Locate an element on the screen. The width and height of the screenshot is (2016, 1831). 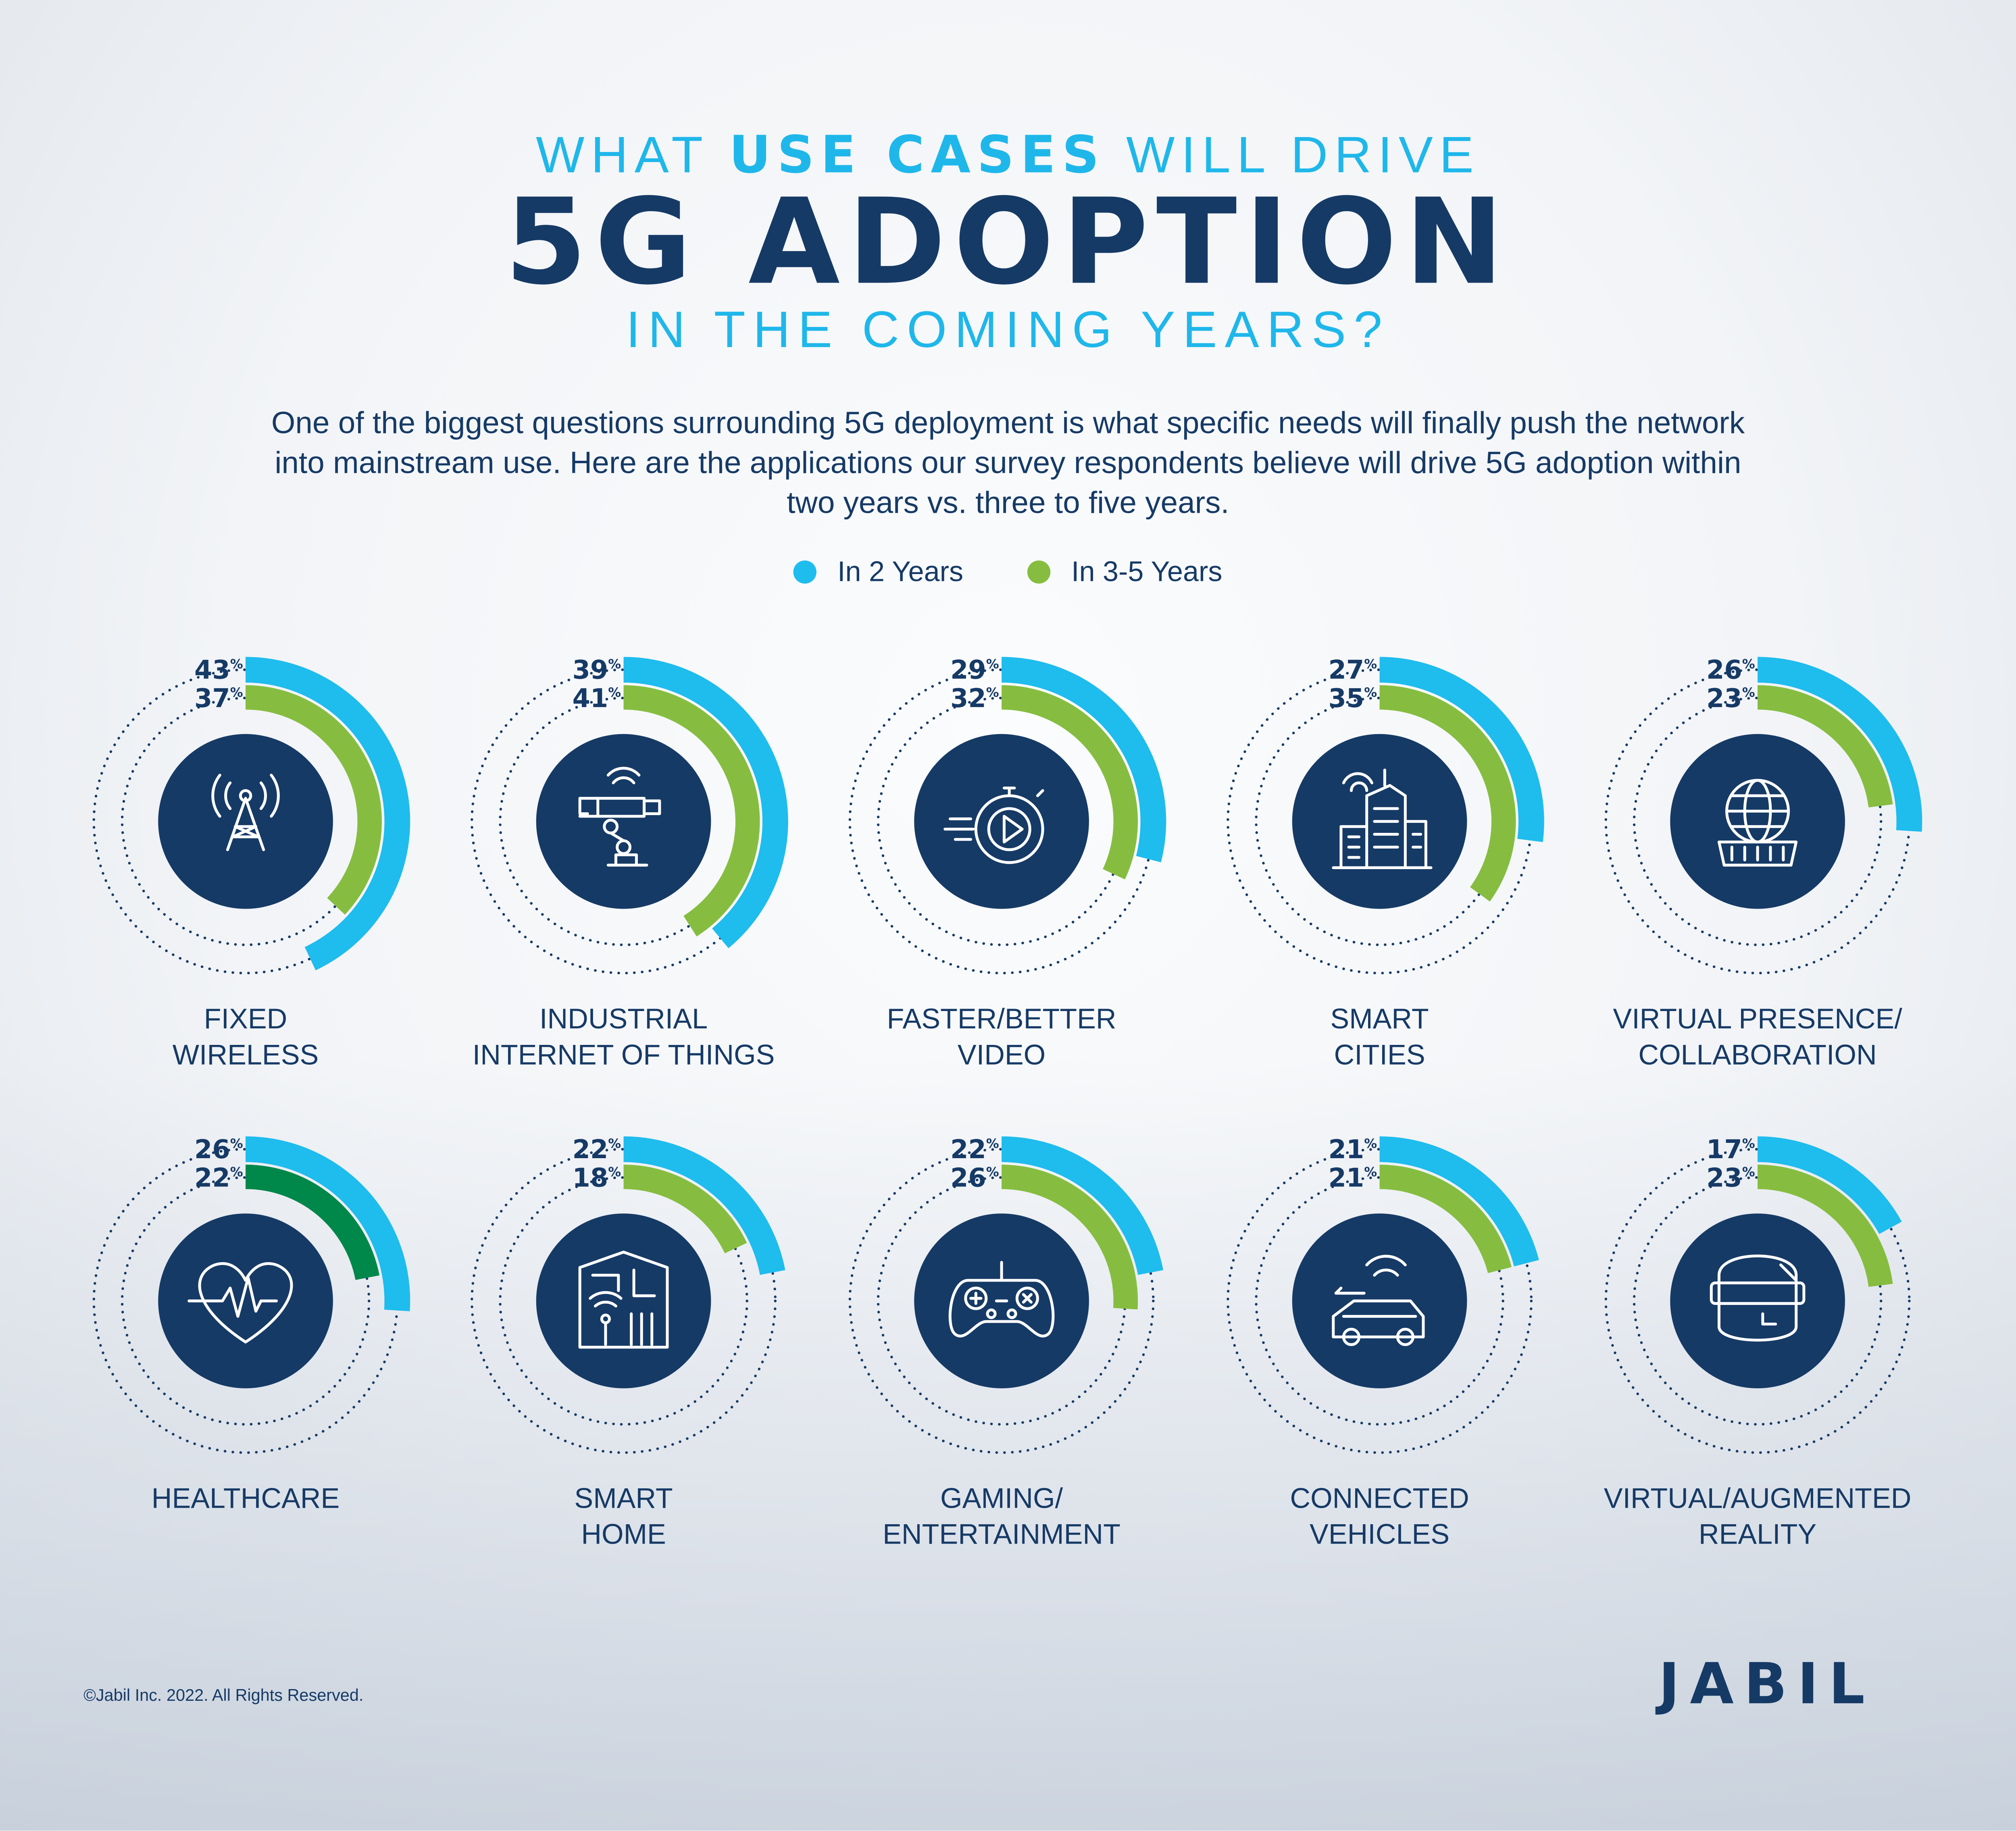
title-main: 5G ADOPTION is located at coordinates (1008, 242).